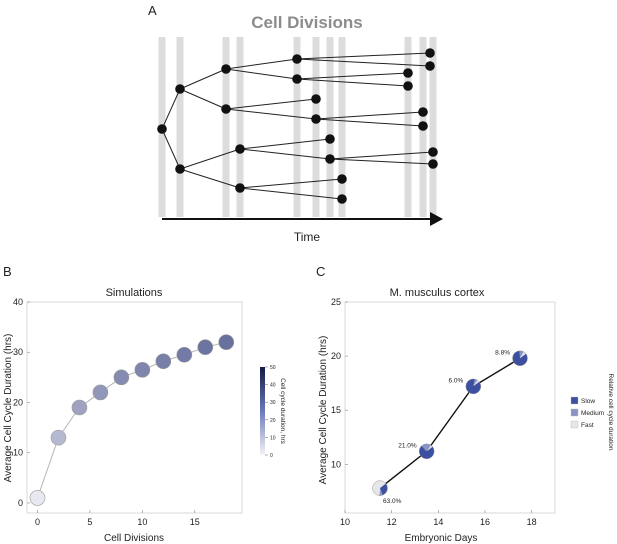 The width and height of the screenshot is (617, 544). Describe the element at coordinates (89, 522) in the screenshot. I see `x-tick-label: 5` at that location.